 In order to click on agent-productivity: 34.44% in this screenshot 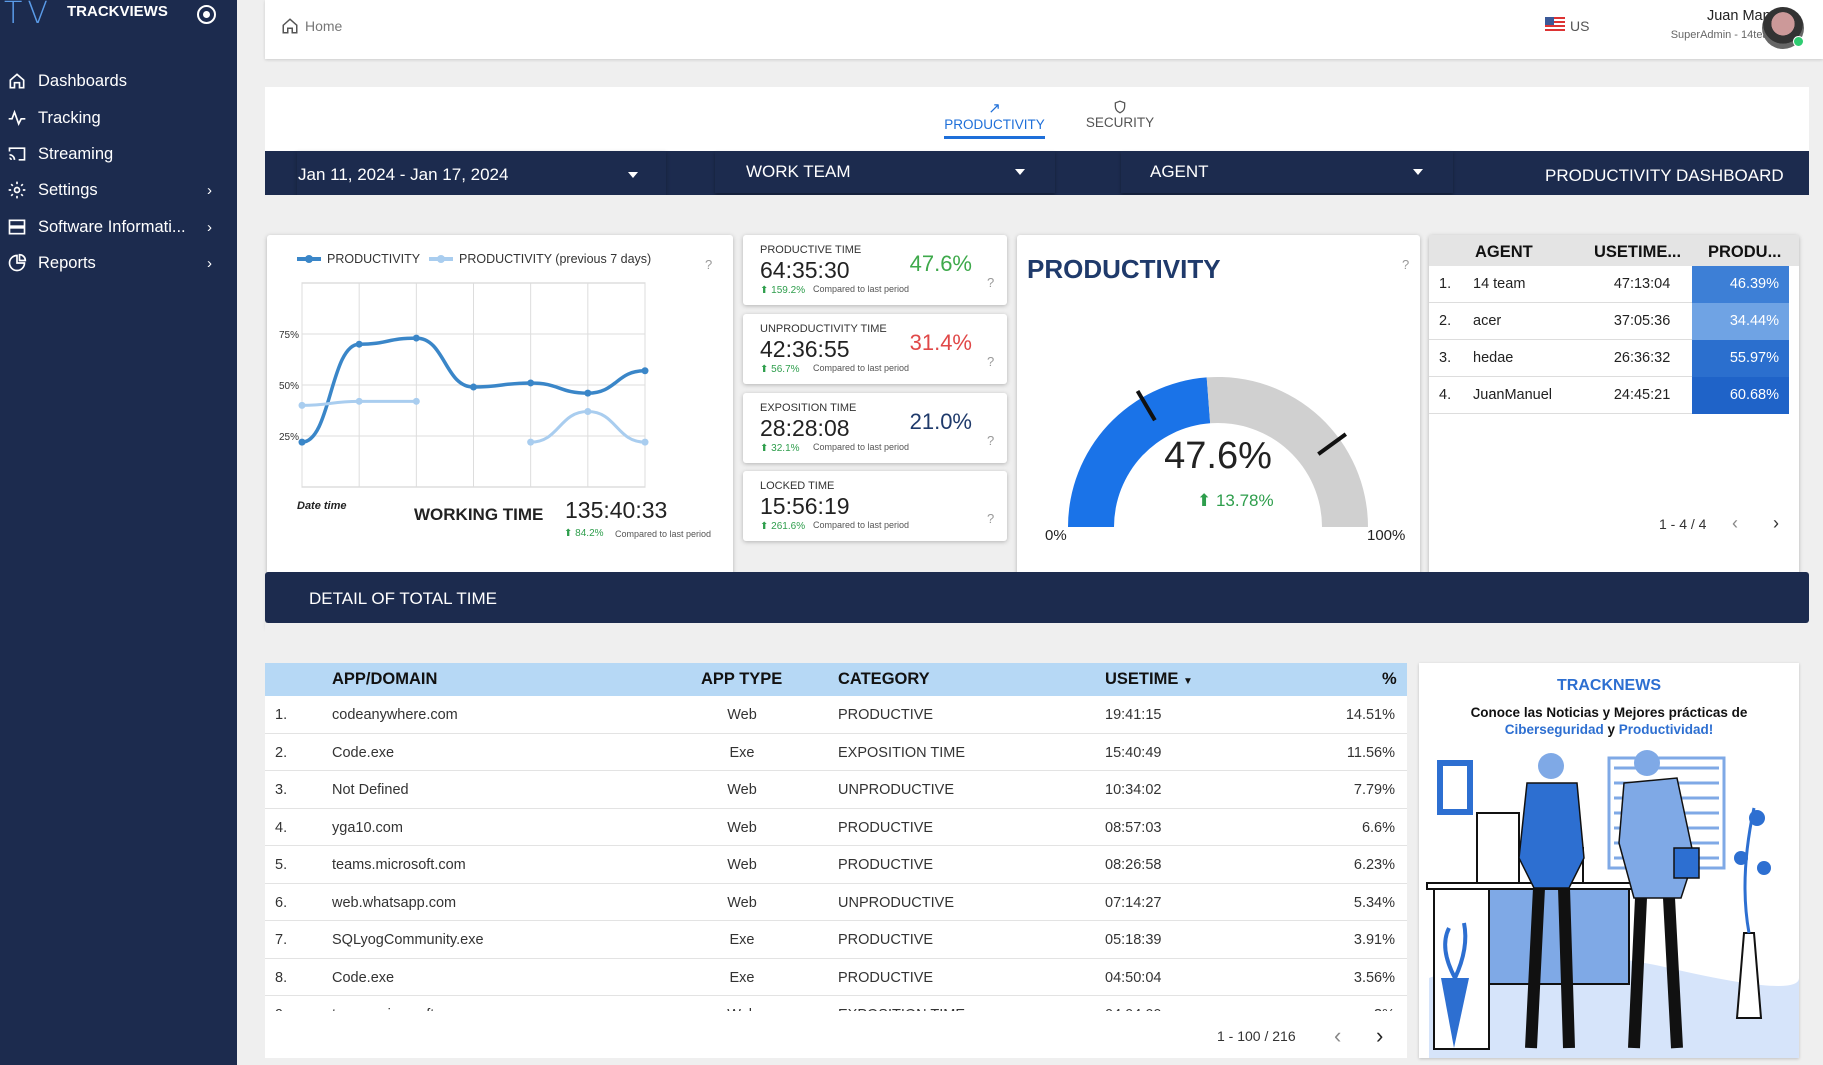, I will do `click(1740, 321)`.